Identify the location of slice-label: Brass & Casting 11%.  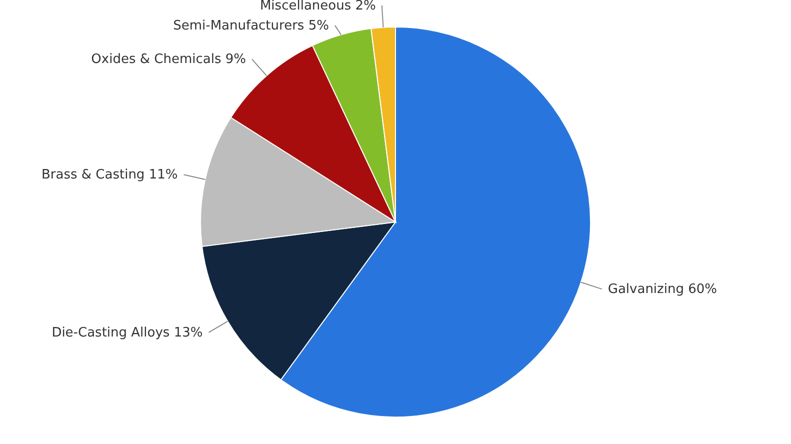
(109, 175).